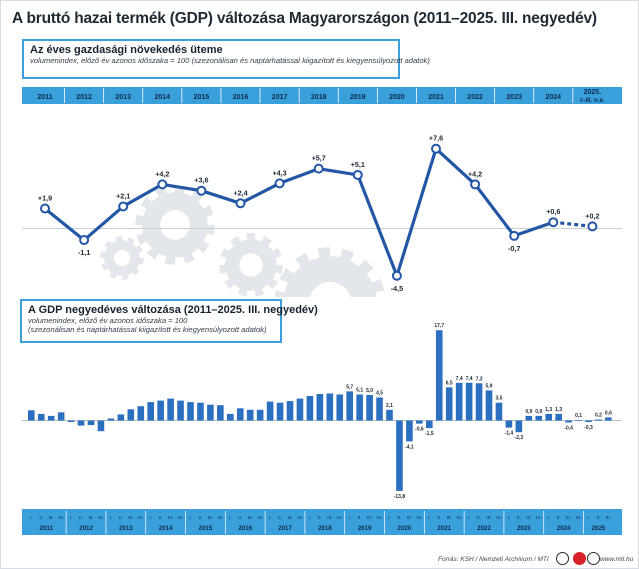 This screenshot has height=569, width=639. I want to click on year-label: 2013, so click(126, 528).